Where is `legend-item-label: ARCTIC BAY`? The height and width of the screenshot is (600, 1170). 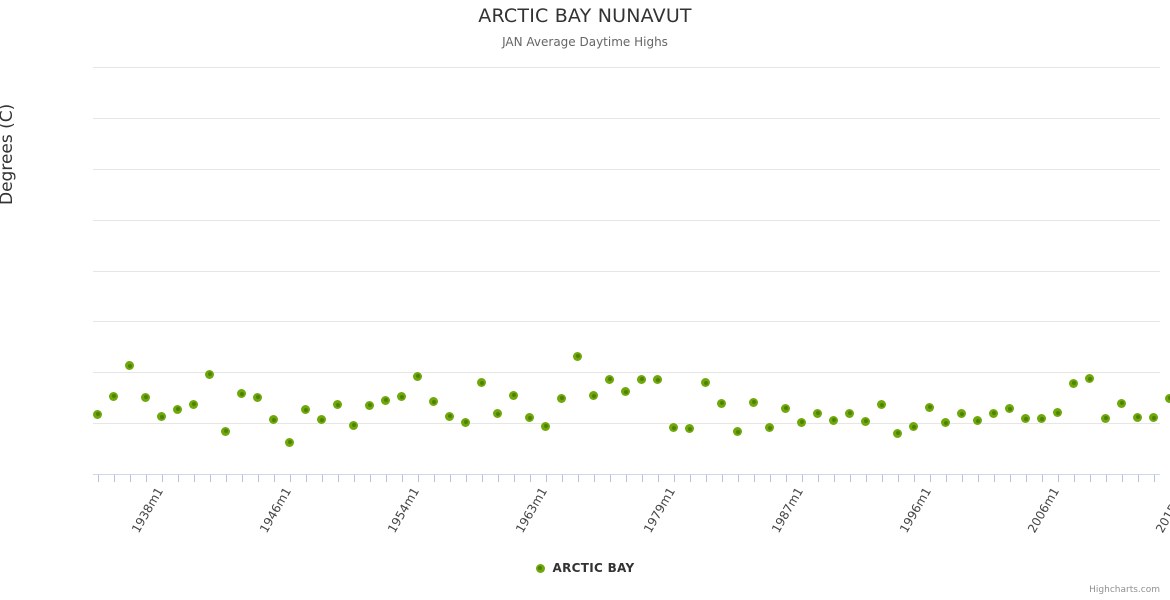 legend-item-label: ARCTIC BAY is located at coordinates (593, 568).